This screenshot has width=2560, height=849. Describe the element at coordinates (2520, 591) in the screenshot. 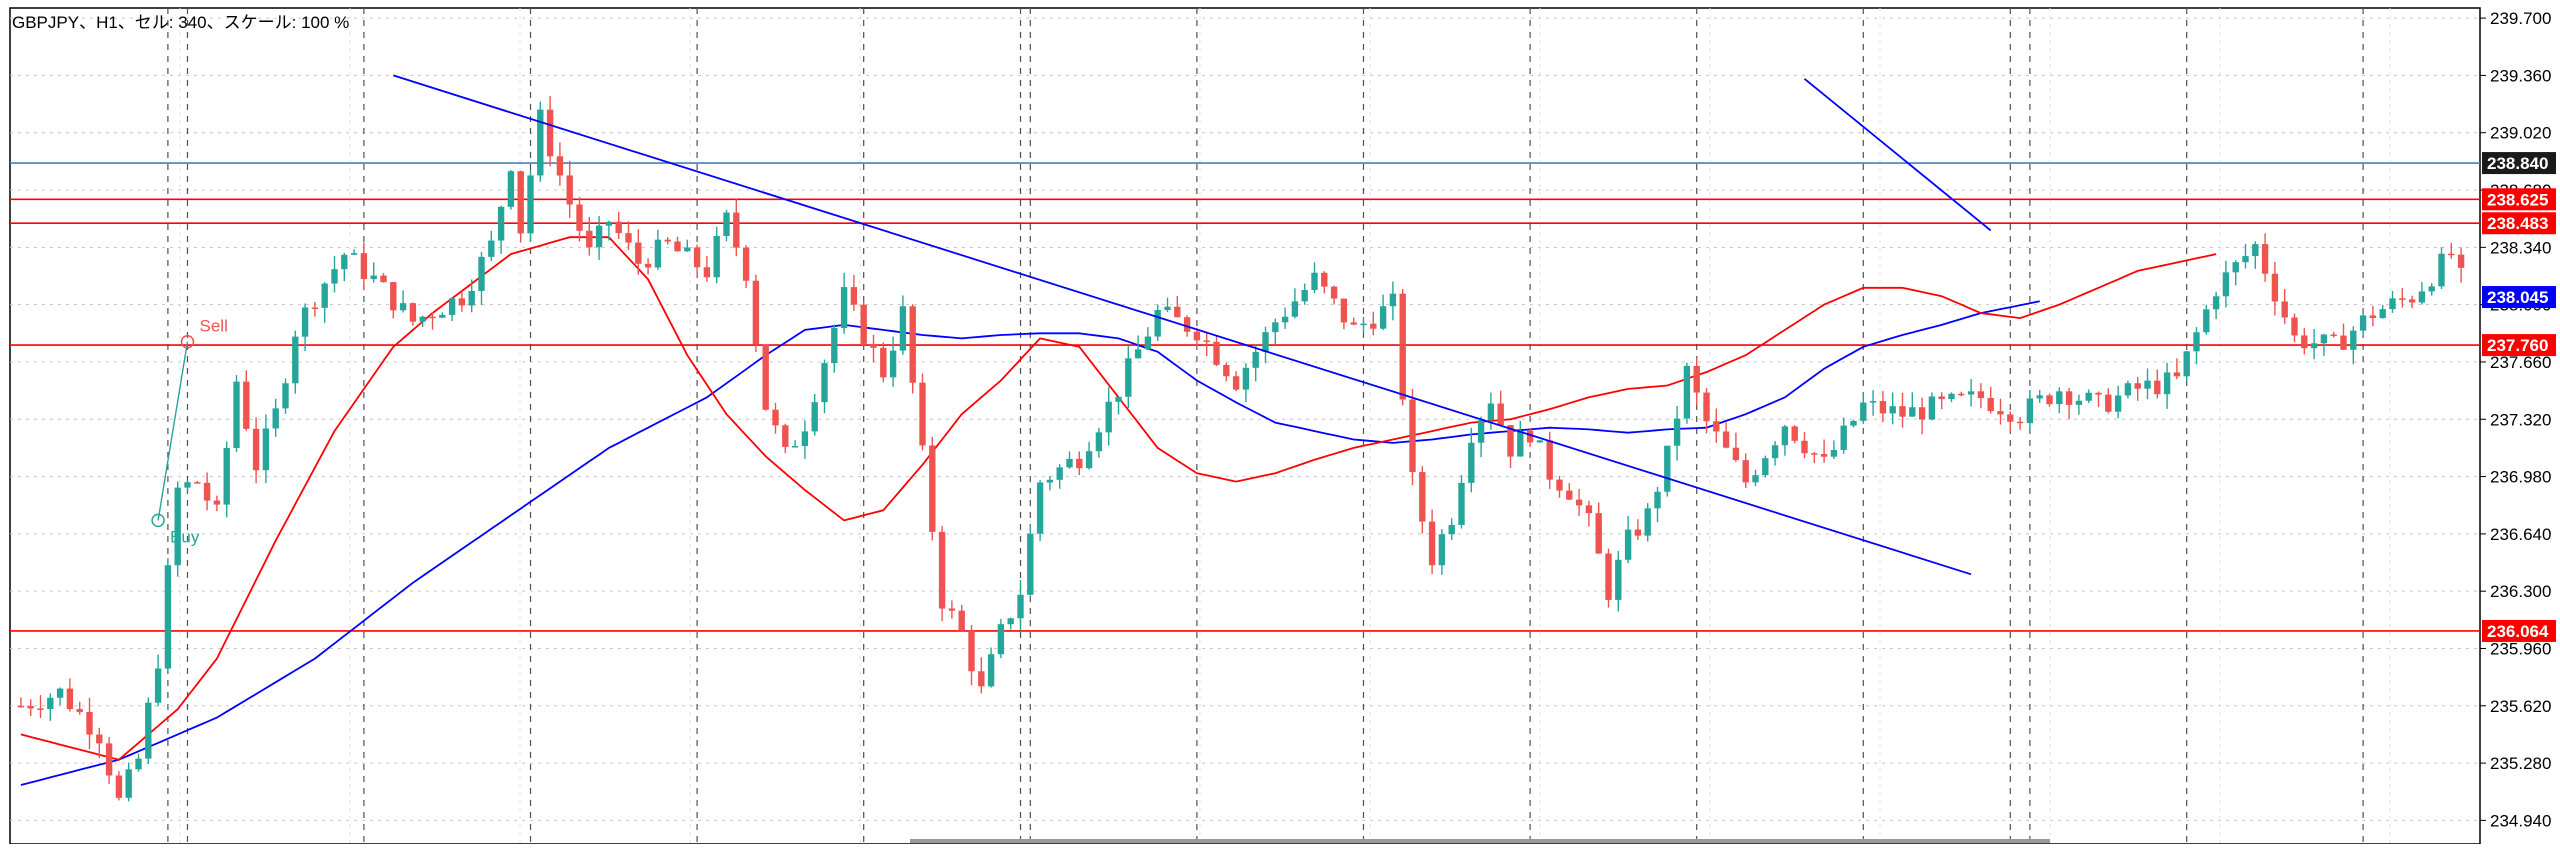

I see `y-tick-label: 236.300` at that location.